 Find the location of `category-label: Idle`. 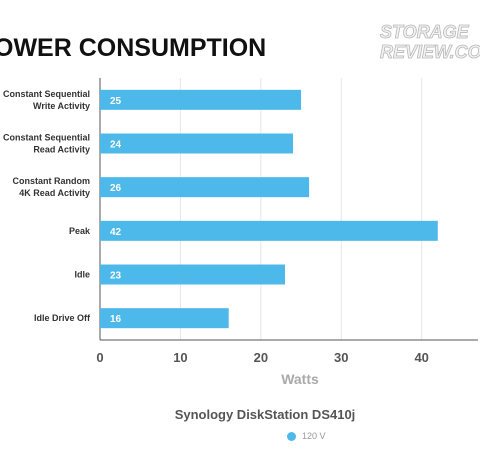

category-label: Idle is located at coordinates (82, 275).